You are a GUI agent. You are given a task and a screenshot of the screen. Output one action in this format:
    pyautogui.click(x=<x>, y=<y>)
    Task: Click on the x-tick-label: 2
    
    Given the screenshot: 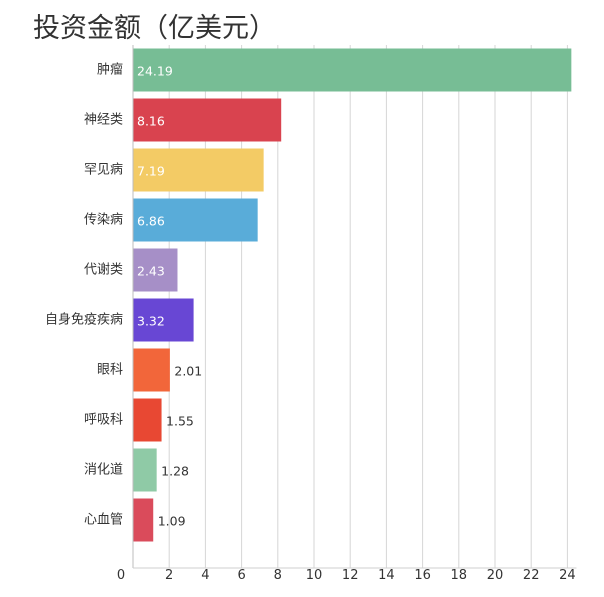 What is the action you would take?
    pyautogui.click(x=169, y=575)
    